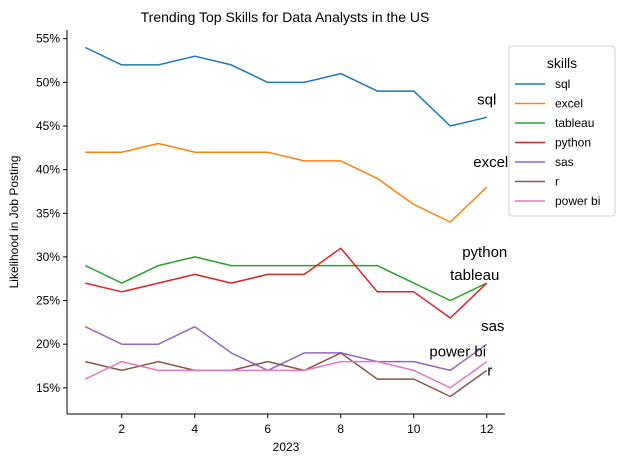 This screenshot has width=623, height=464. Describe the element at coordinates (286, 348) in the screenshot. I see `series-line-sas` at that location.